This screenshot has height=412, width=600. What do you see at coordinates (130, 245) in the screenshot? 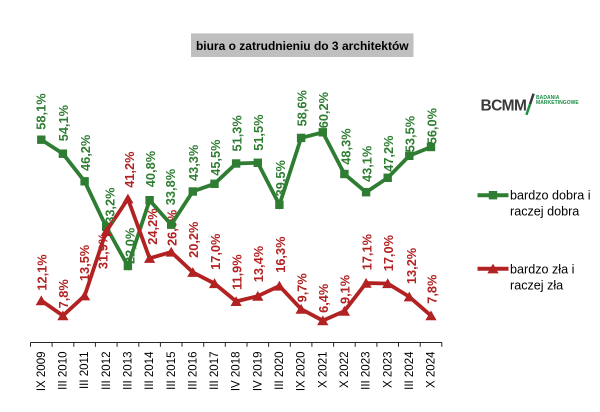
I see `svg-text: 22,0%` at bounding box center [130, 245].